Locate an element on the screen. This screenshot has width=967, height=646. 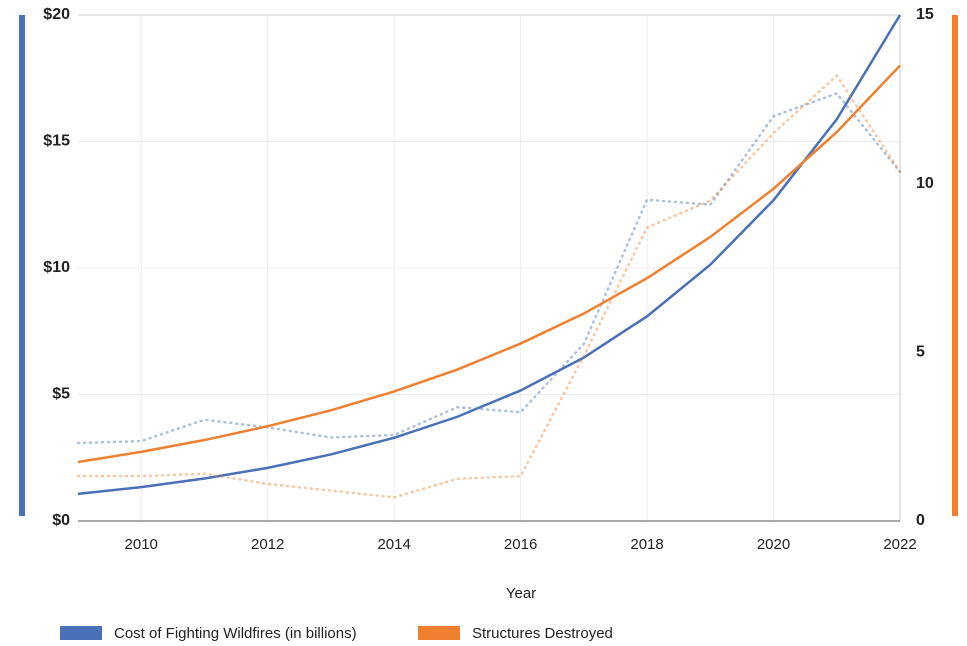
legend-label: Structures Destroyed is located at coordinates (542, 633).